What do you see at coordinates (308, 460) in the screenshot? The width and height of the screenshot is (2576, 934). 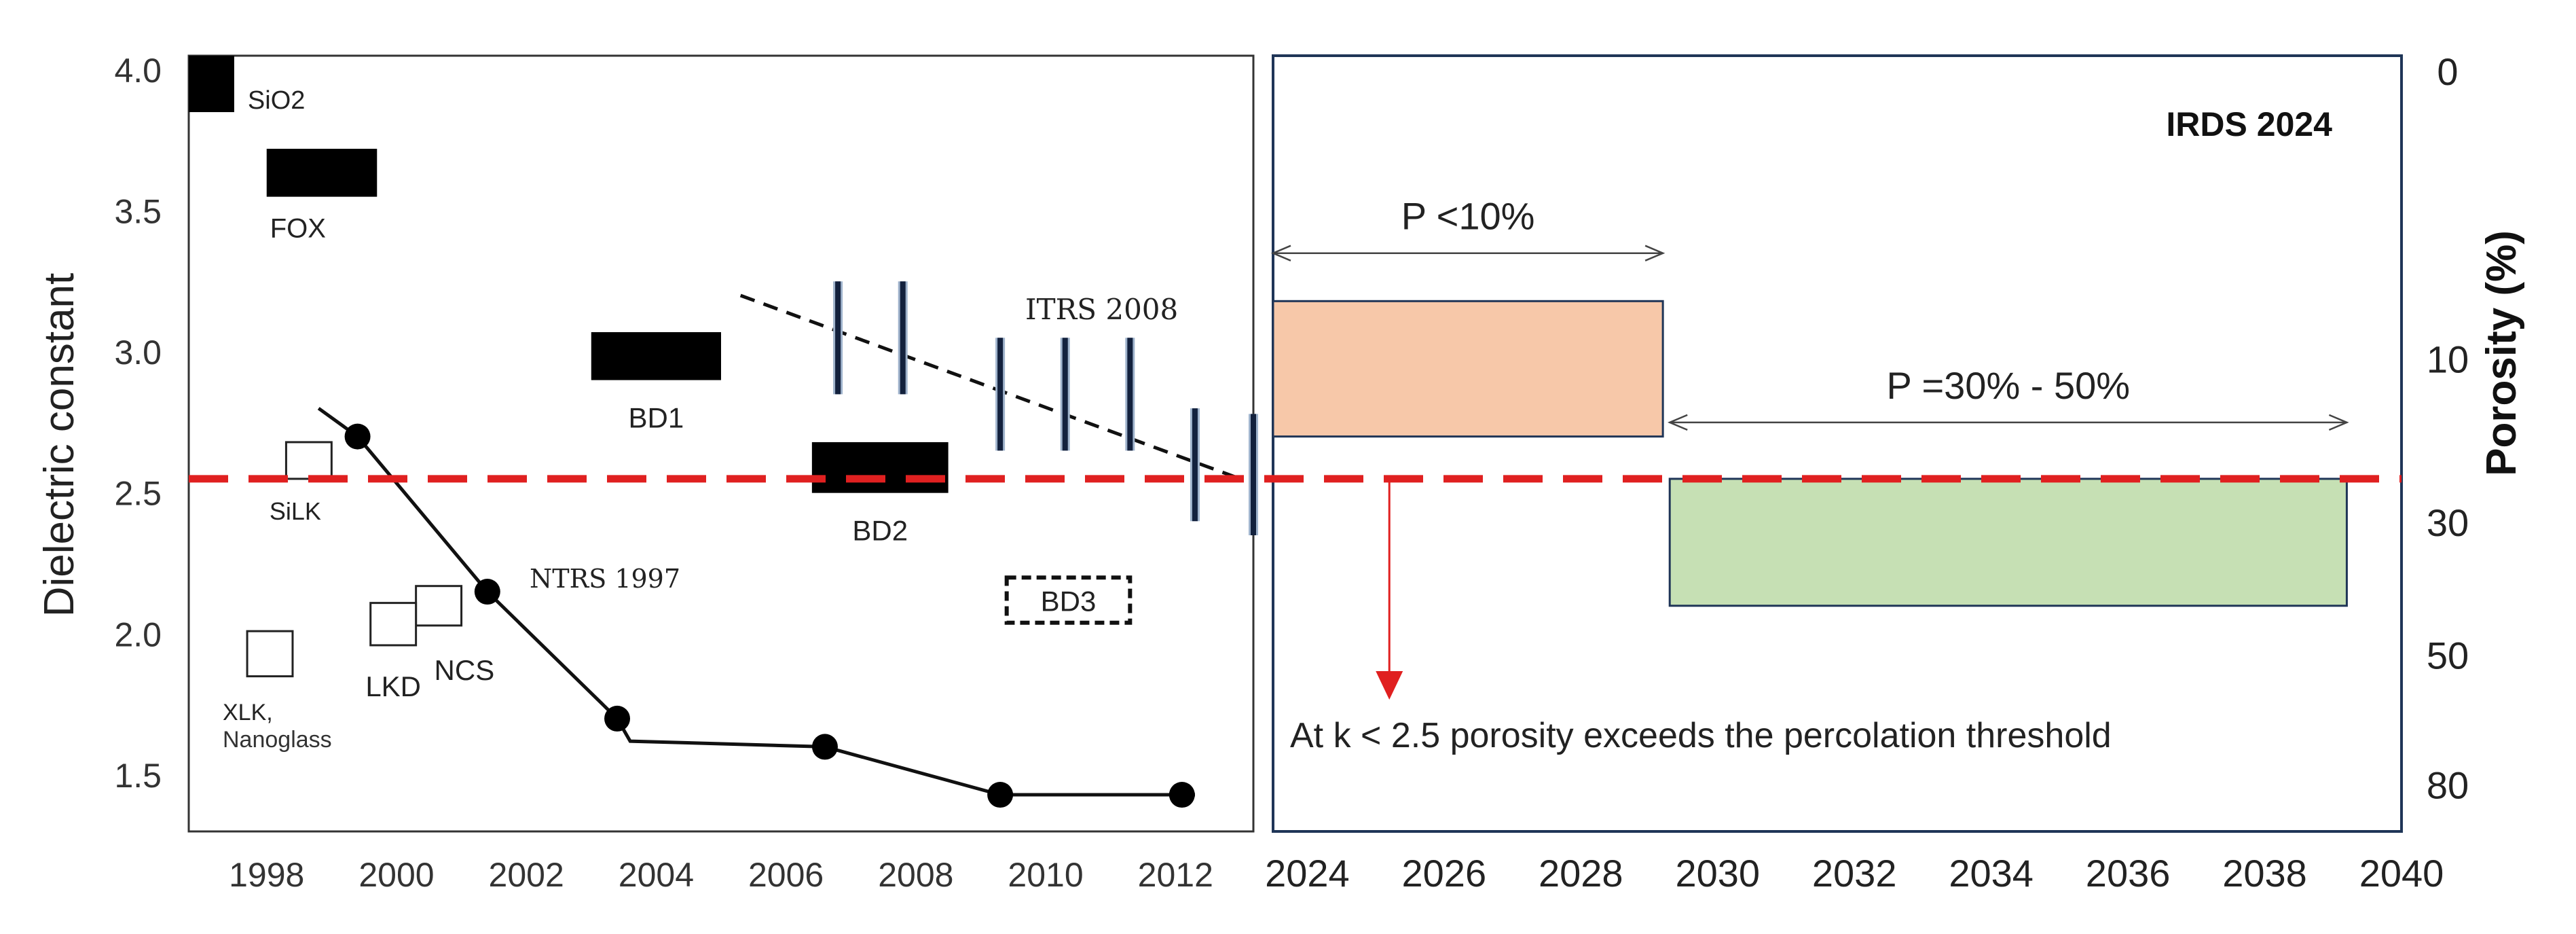 I see `material-silk-box` at bounding box center [308, 460].